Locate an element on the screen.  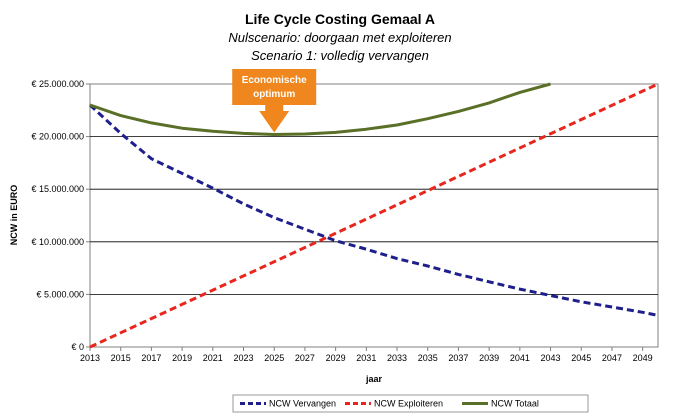
legend-label-ncw-exploiteren: NCW Exploiteren is located at coordinates (408, 404).